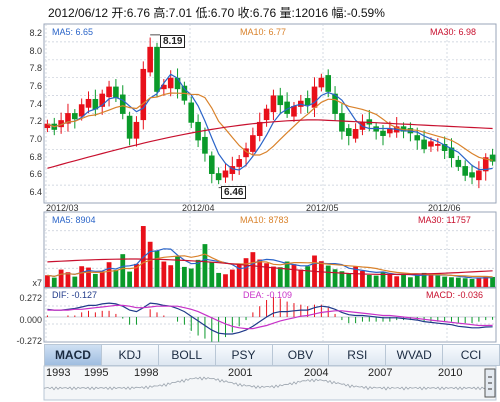  I want to click on timeline-year-label: 2007, so click(380, 373).